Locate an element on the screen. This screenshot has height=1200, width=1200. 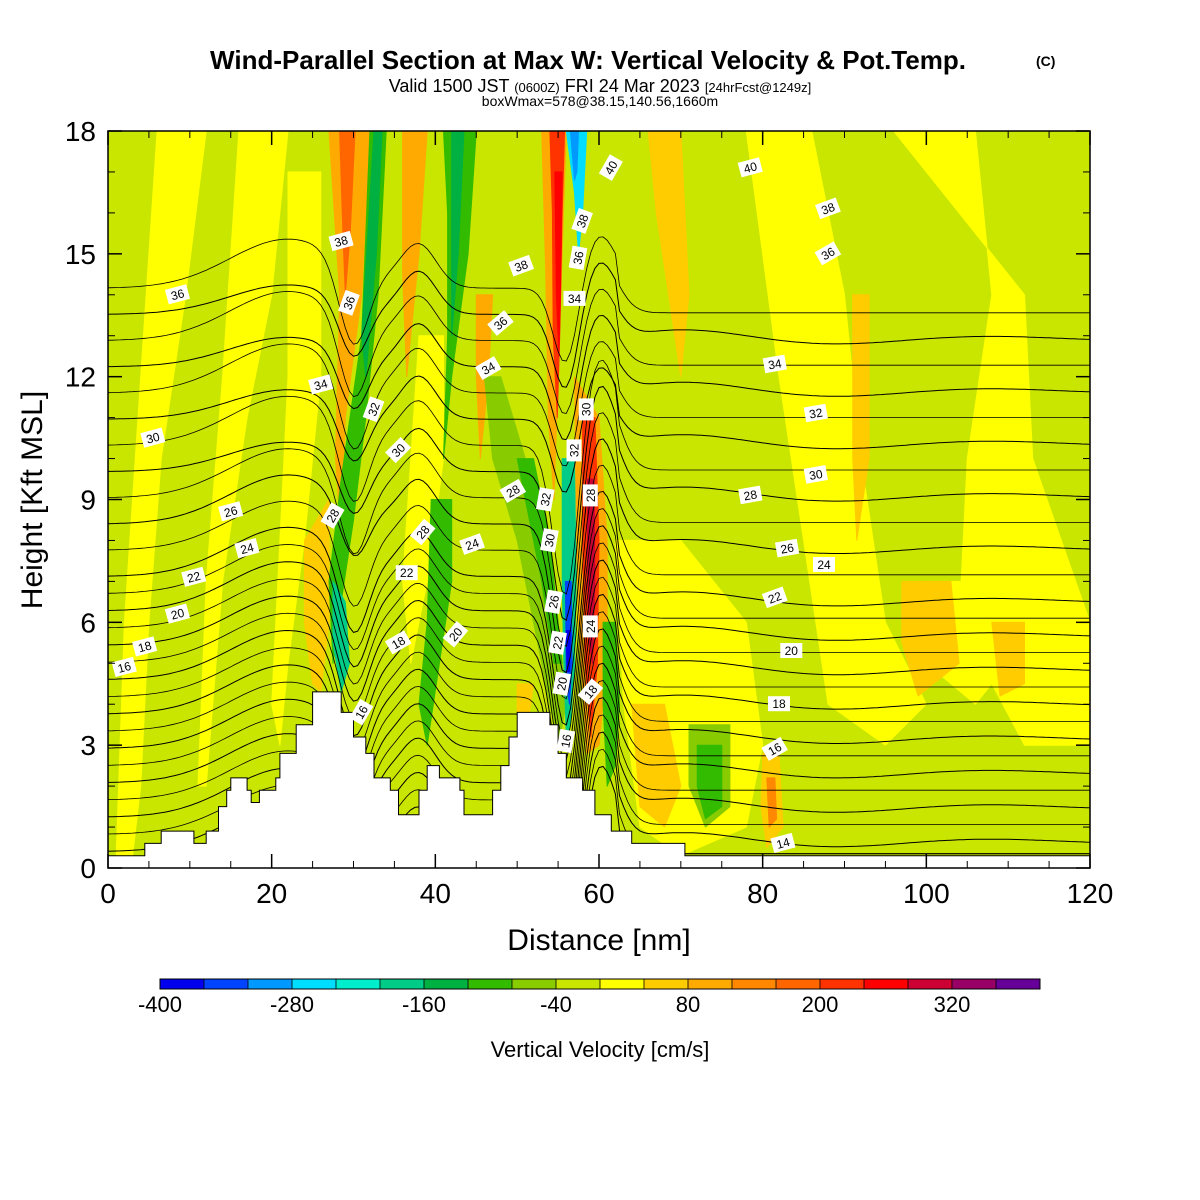
y-tick-label: 12 is located at coordinates (80, 377).